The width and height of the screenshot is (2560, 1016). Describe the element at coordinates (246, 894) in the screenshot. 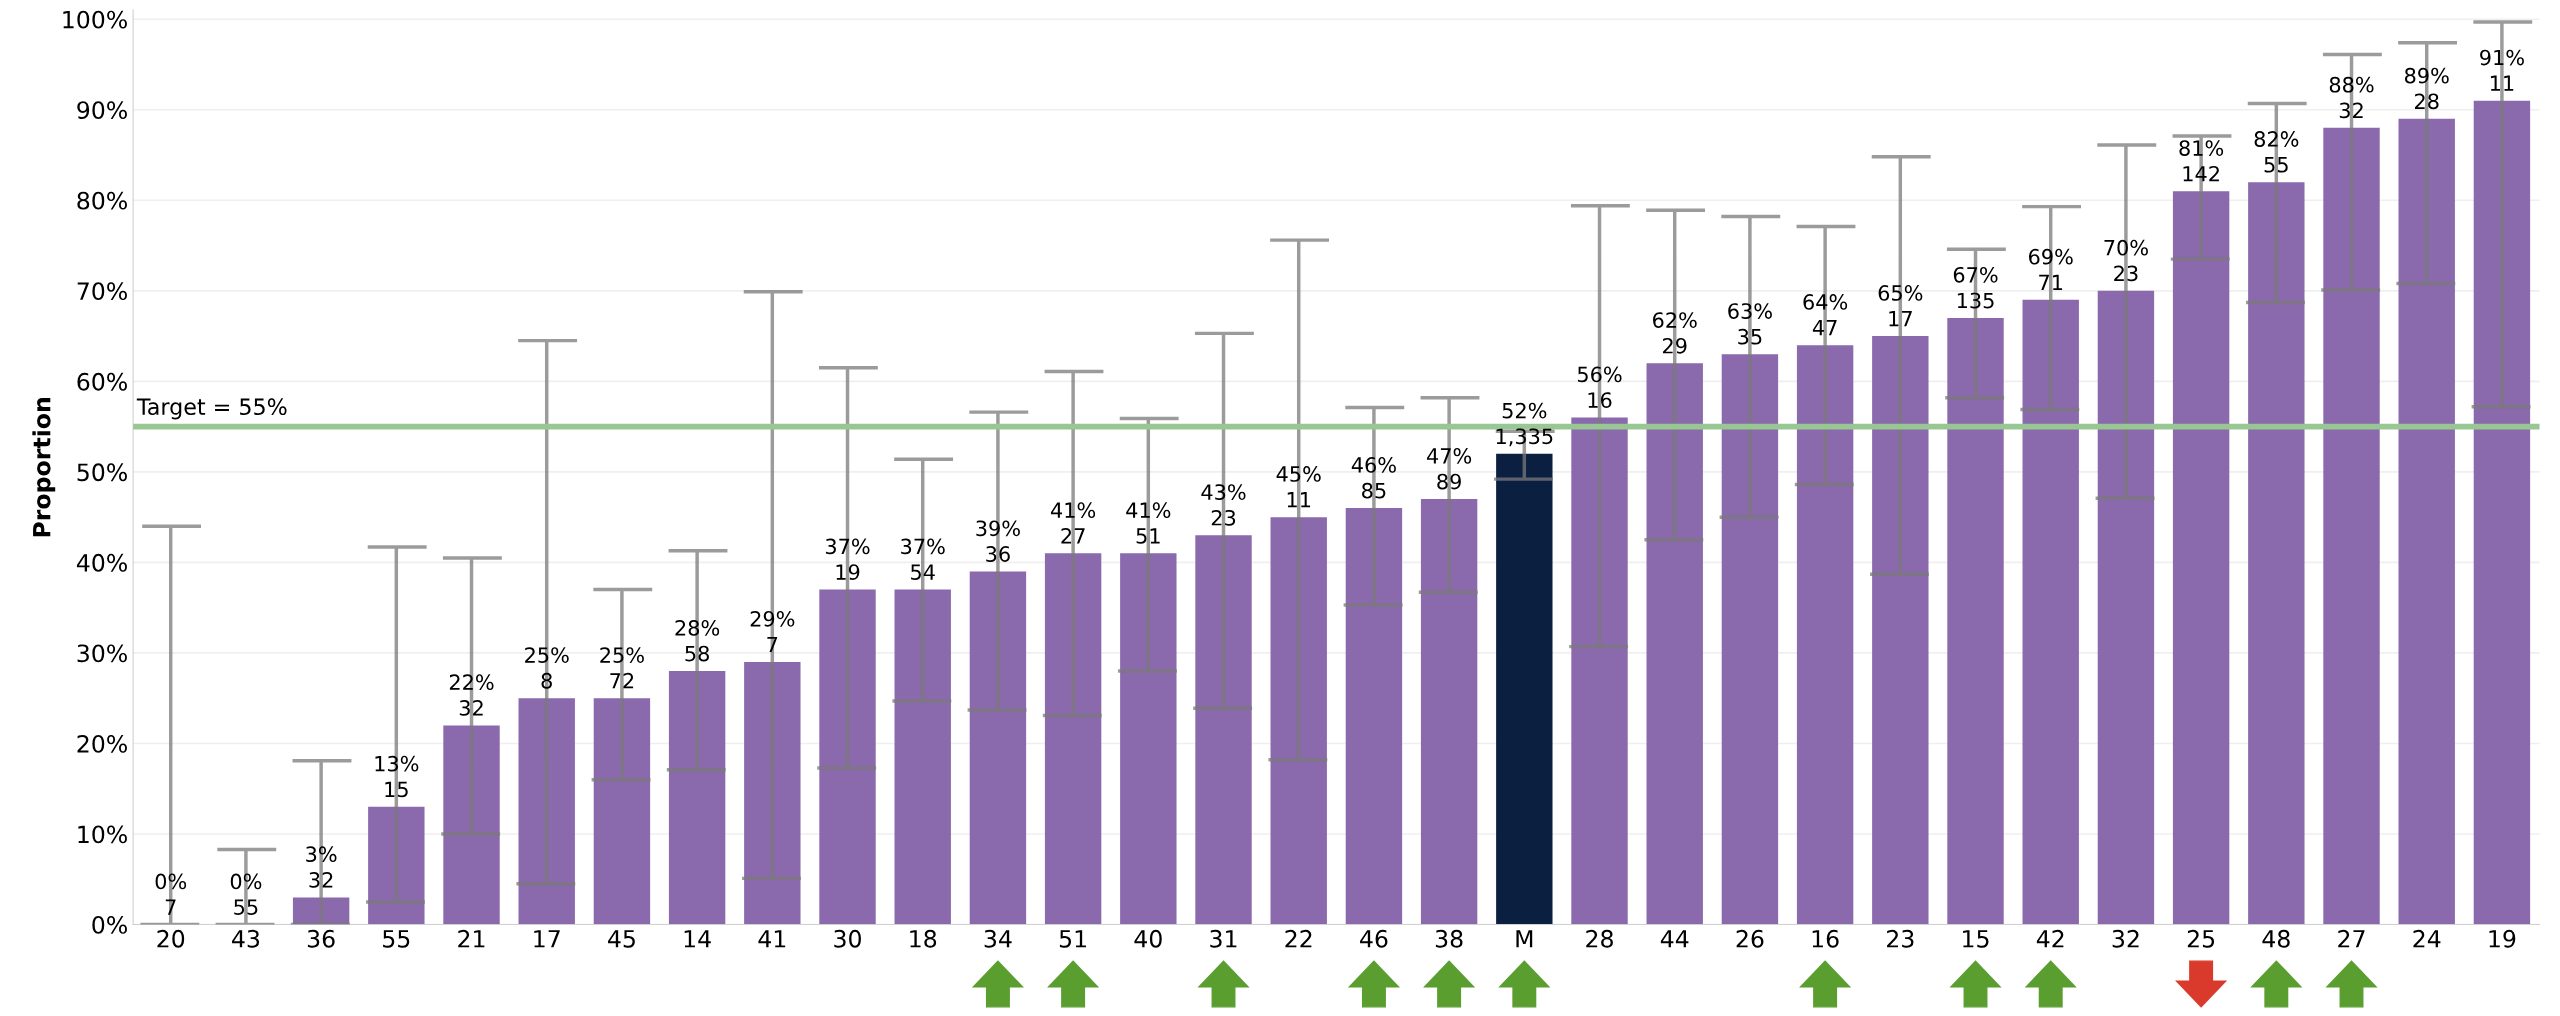

I see `data-label: 0% 55` at that location.